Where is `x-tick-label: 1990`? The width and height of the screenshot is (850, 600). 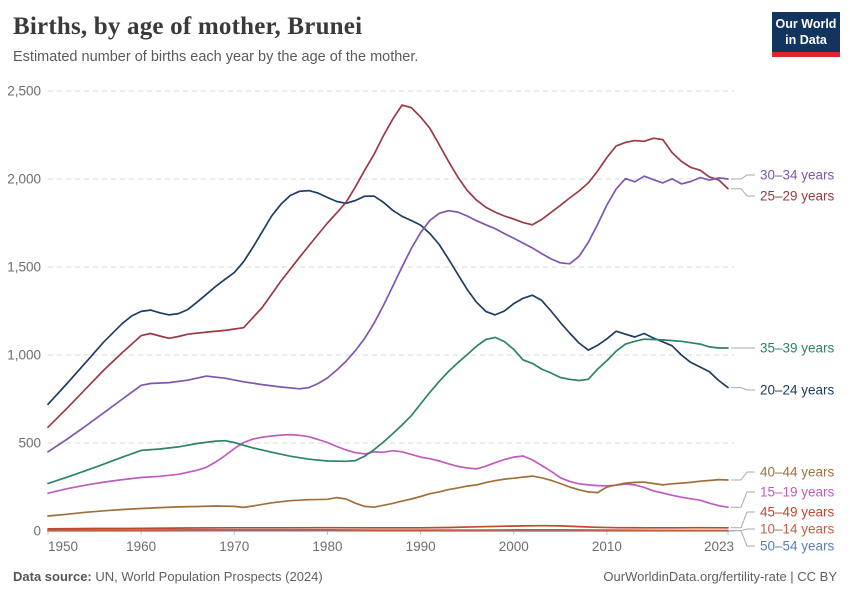 x-tick-label: 1990 is located at coordinates (421, 546).